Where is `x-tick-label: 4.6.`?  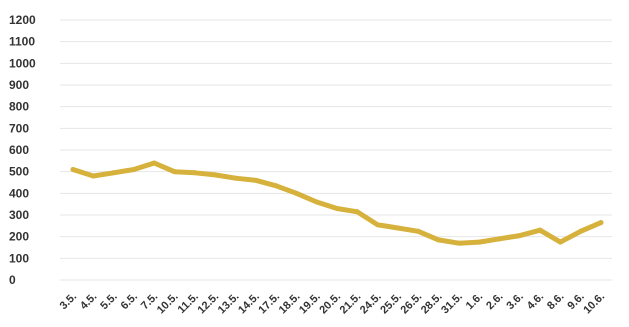
x-tick-label: 4.6. is located at coordinates (535, 301).